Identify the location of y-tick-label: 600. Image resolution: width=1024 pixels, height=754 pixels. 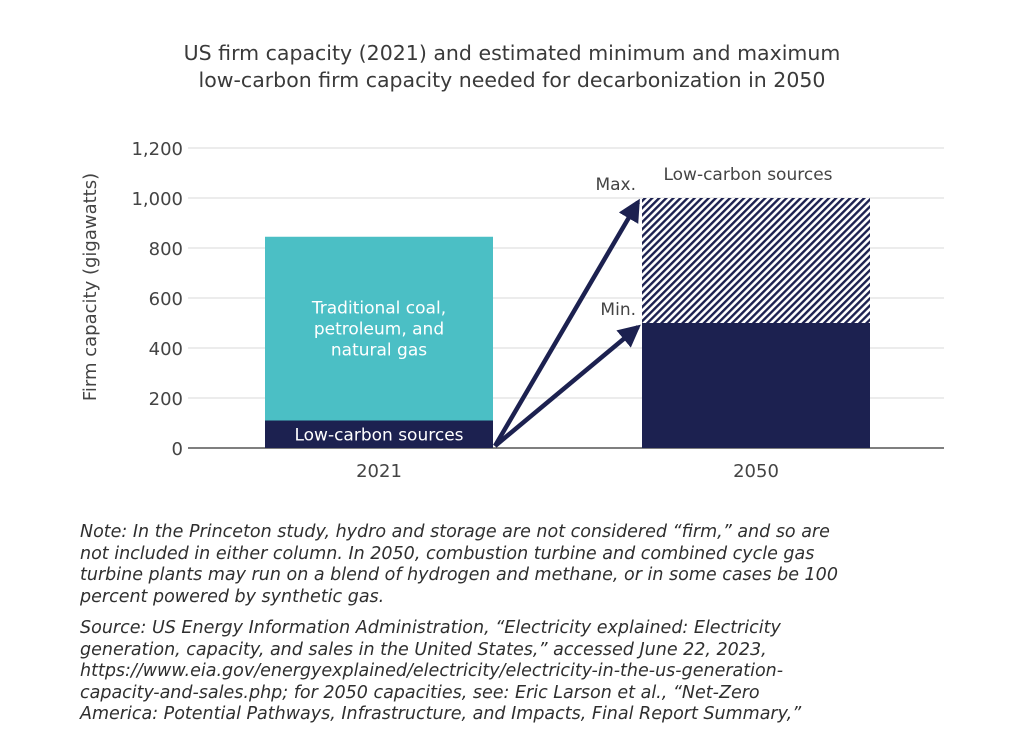
(166, 299).